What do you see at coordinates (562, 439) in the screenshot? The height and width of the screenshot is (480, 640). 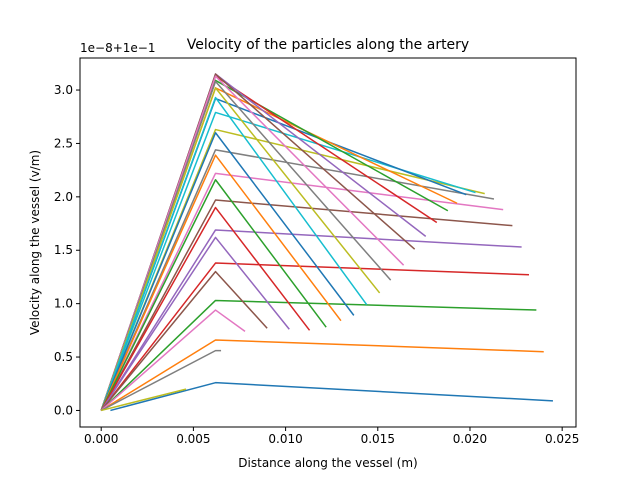 I see `x-tick-label: 0.025` at bounding box center [562, 439].